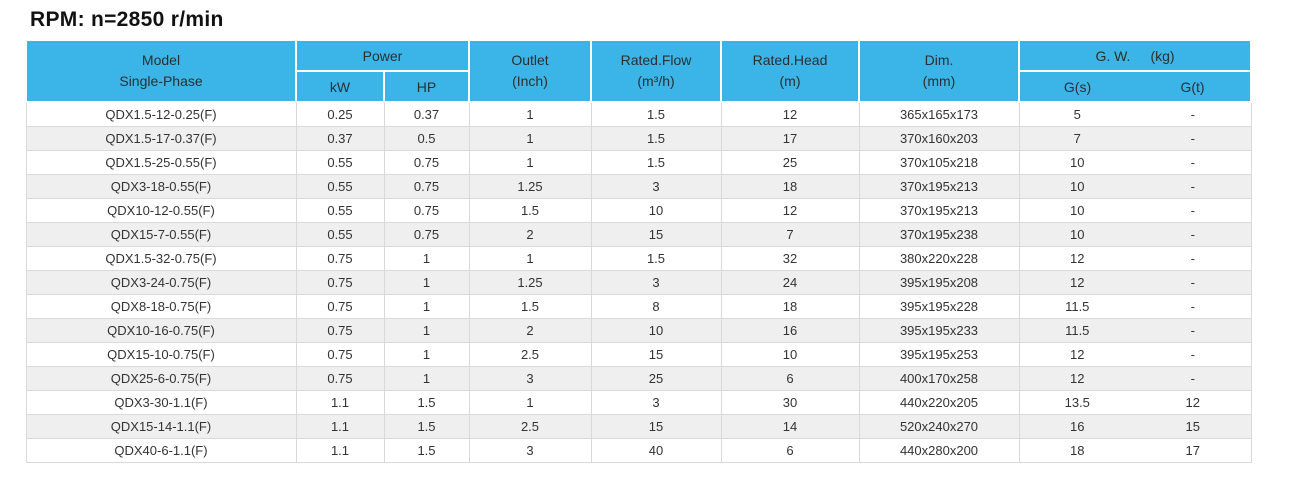 The width and height of the screenshot is (1292, 493). I want to click on cell-head: 14, so click(790, 426).